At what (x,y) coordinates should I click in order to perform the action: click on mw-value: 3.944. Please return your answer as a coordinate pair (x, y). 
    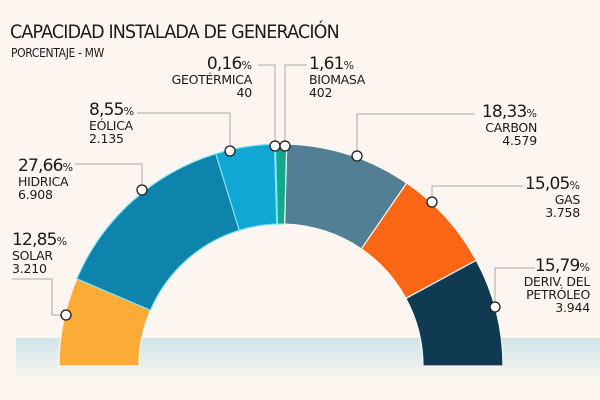
    Looking at the image, I should click on (572, 307).